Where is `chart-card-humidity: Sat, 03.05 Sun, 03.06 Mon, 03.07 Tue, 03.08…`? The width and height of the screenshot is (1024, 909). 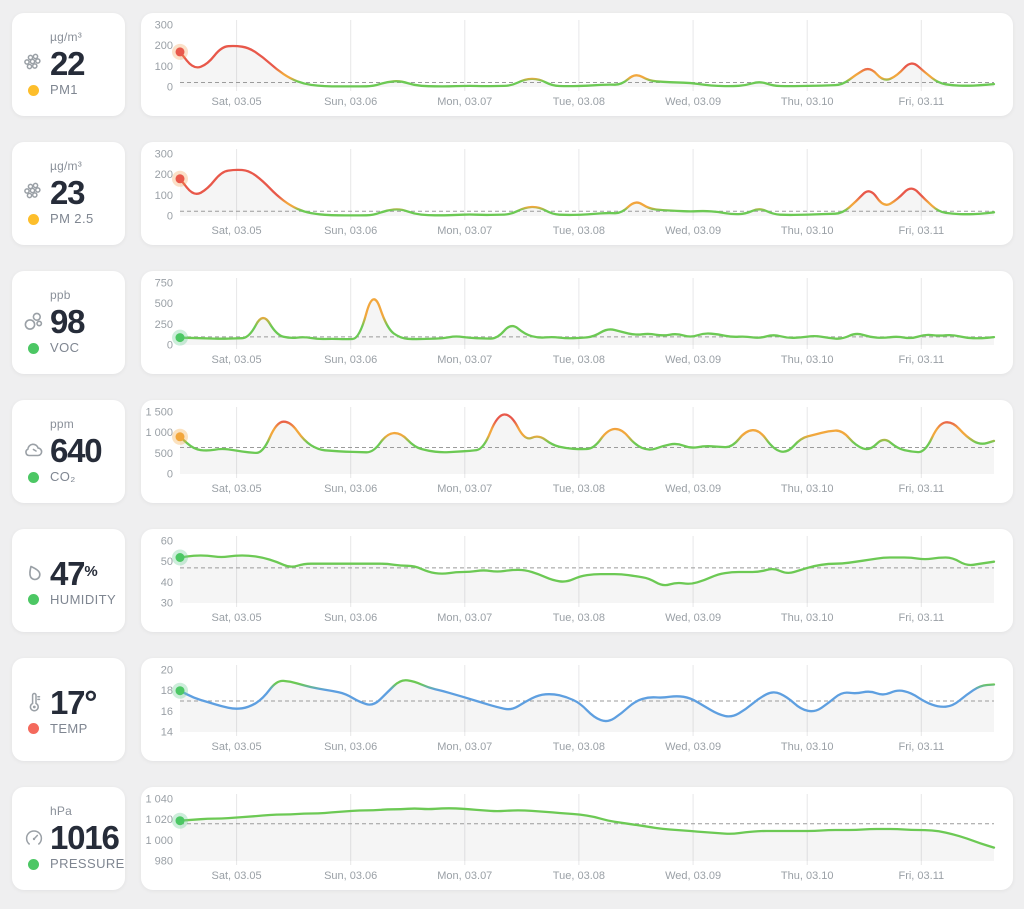 chart-card-humidity: Sat, 03.05 Sun, 03.06 Mon, 03.07 Tue, 03.08… is located at coordinates (577, 580).